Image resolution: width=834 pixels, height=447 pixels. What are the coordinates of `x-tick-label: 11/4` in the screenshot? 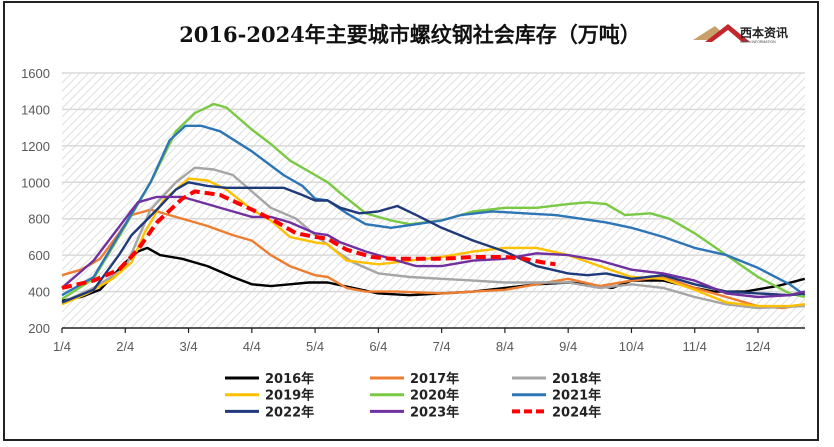 It's located at (695, 346).